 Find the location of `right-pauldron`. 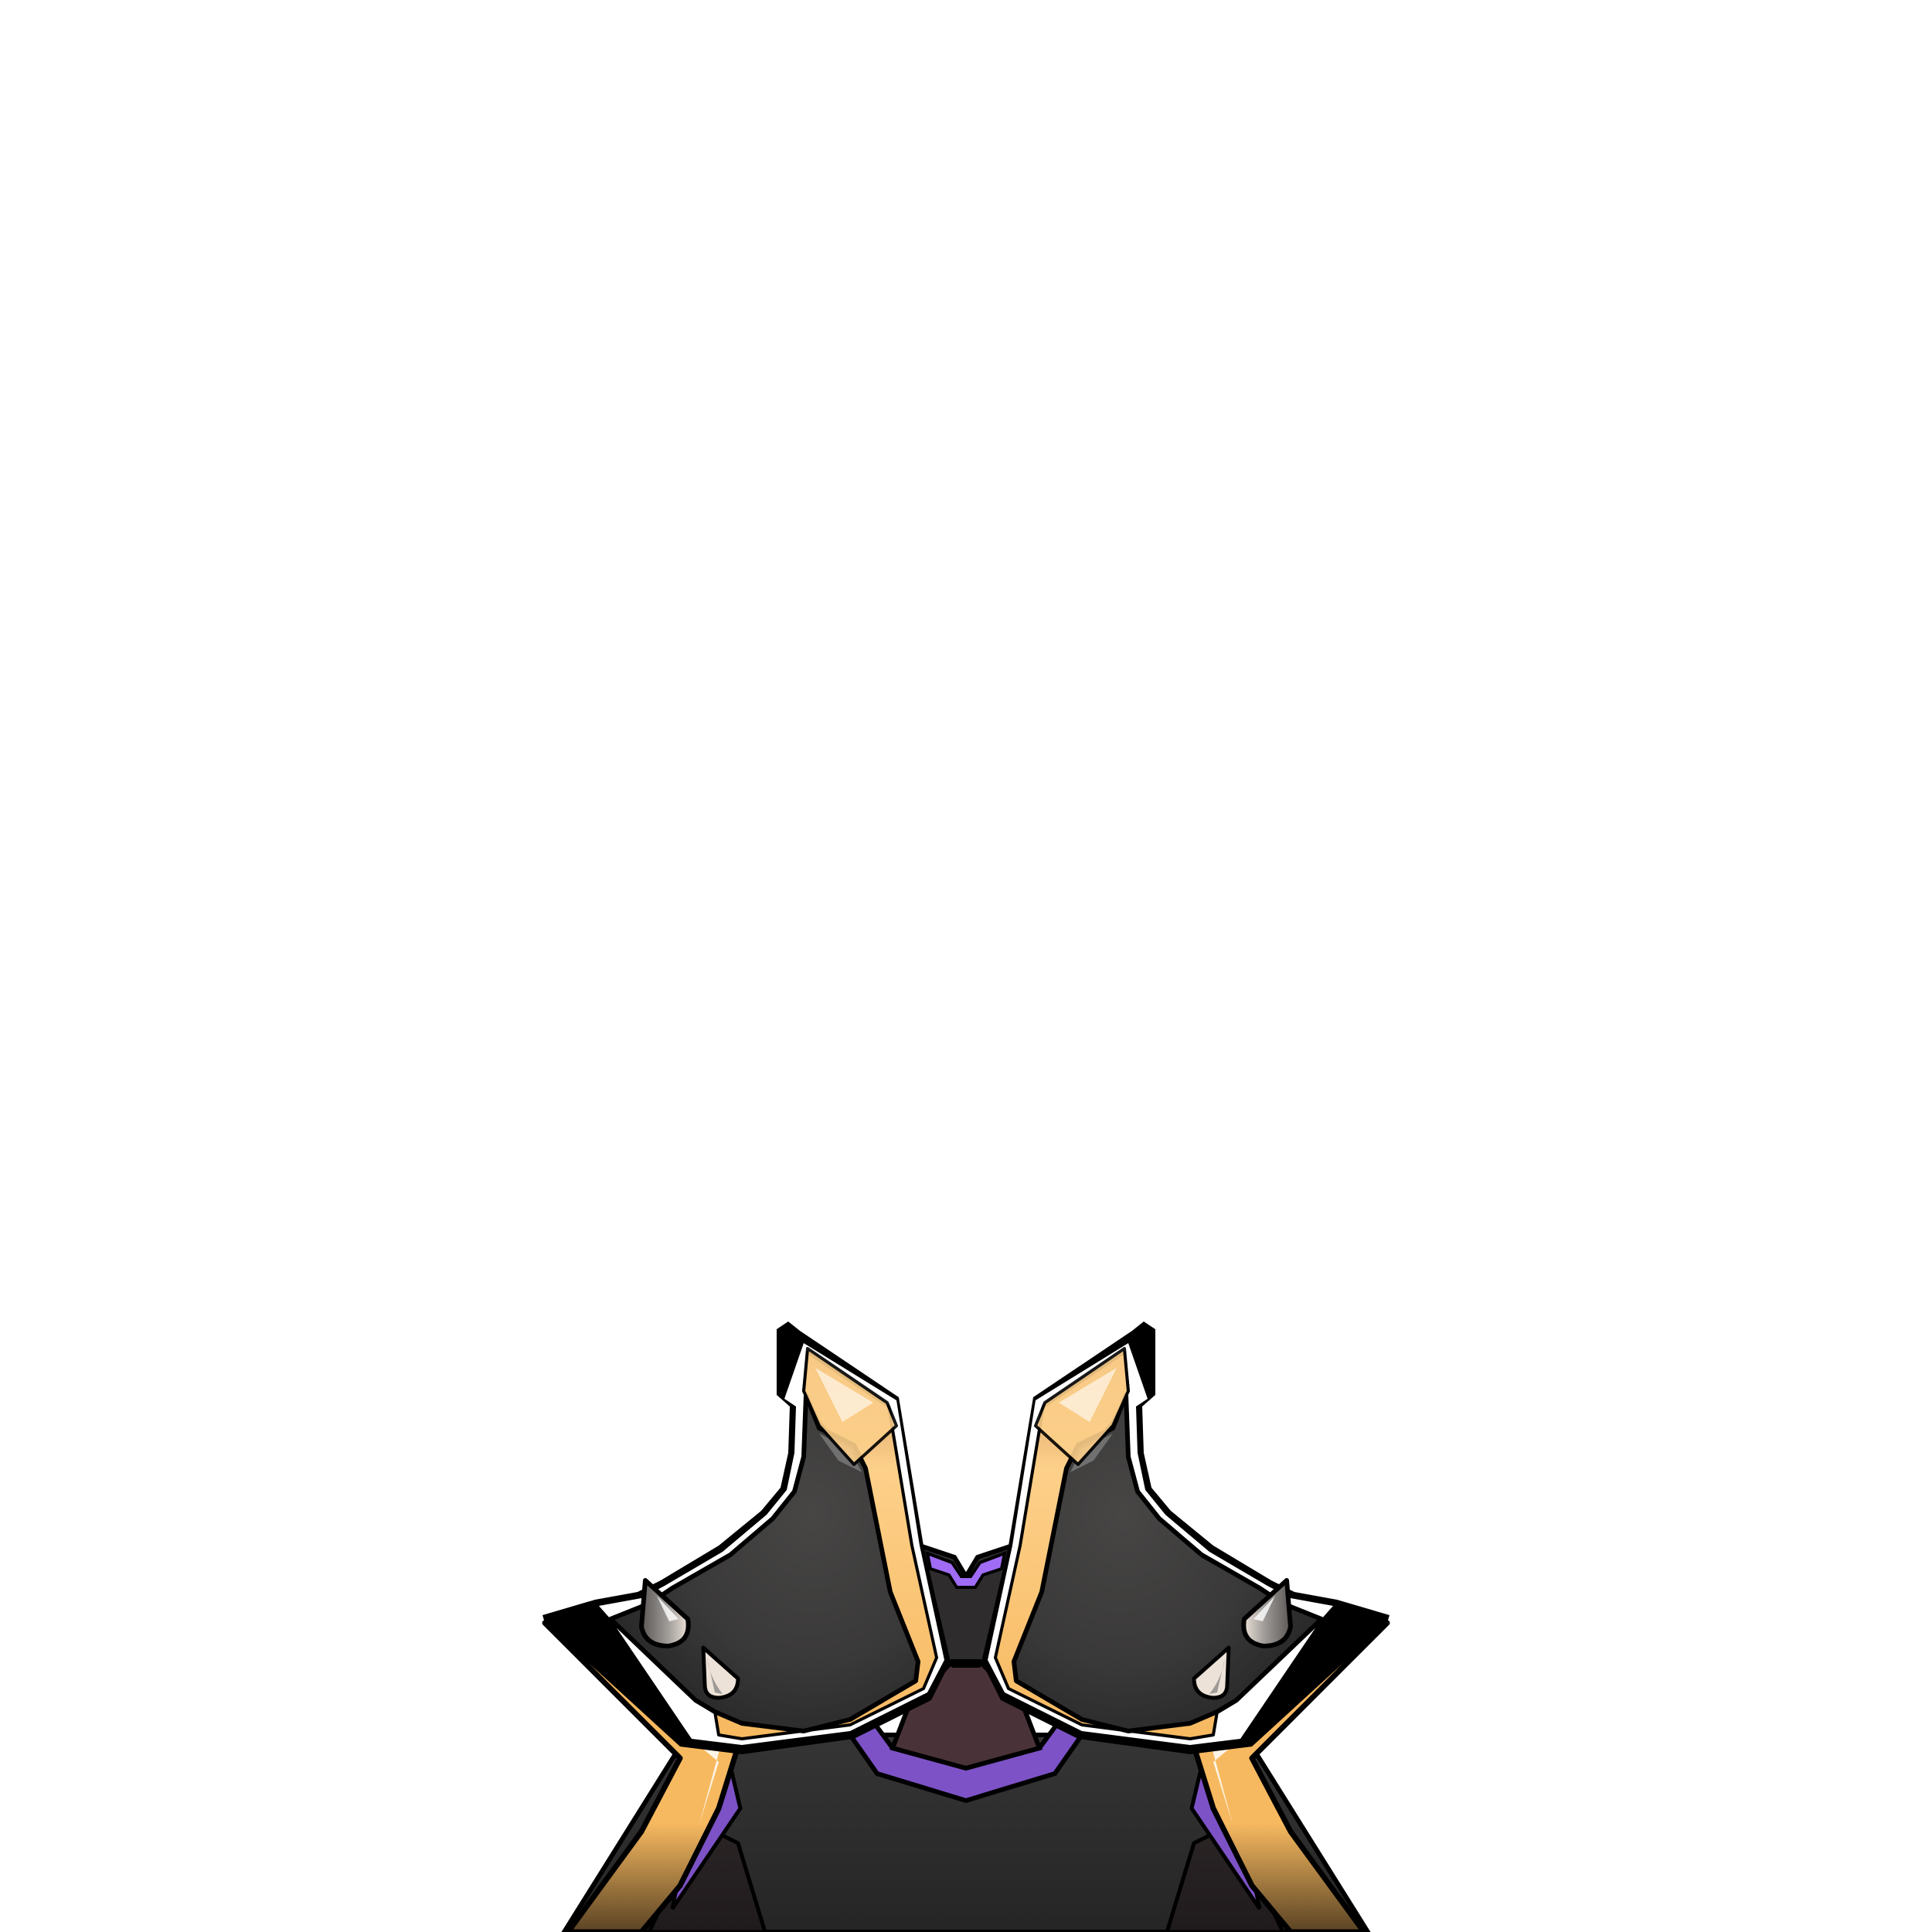

right-pauldron is located at coordinates (1185, 1627).